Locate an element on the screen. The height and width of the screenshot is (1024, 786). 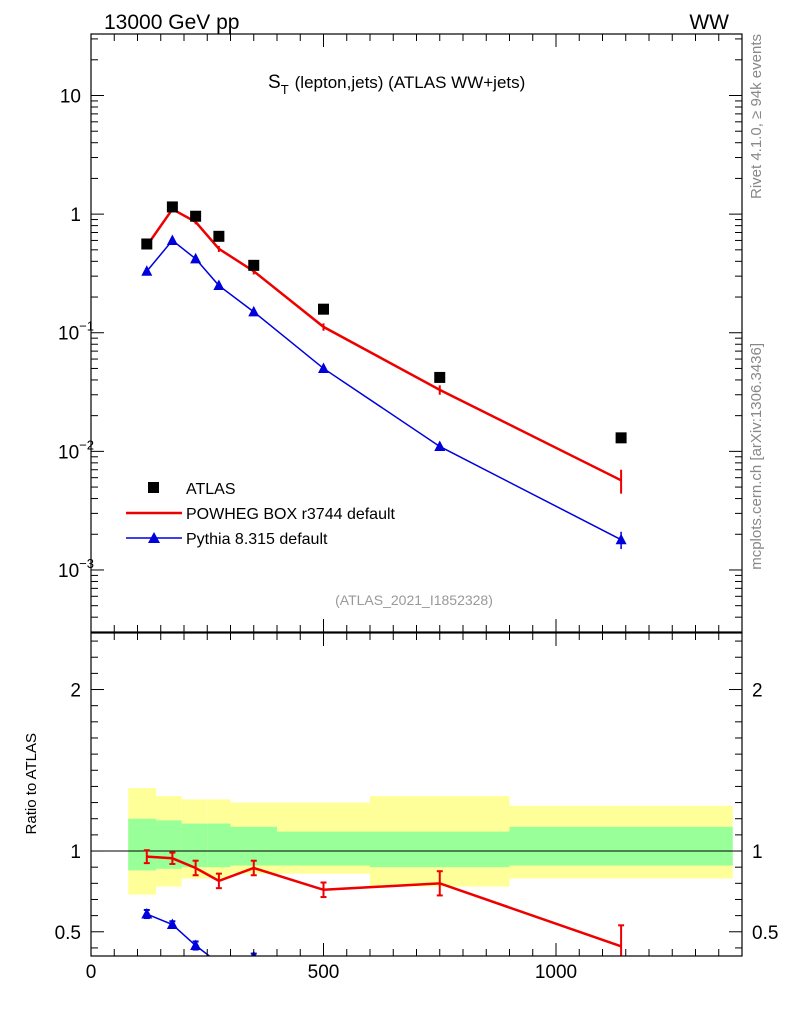
main-y-tick-label: 10⁻² is located at coordinates (76, 450).